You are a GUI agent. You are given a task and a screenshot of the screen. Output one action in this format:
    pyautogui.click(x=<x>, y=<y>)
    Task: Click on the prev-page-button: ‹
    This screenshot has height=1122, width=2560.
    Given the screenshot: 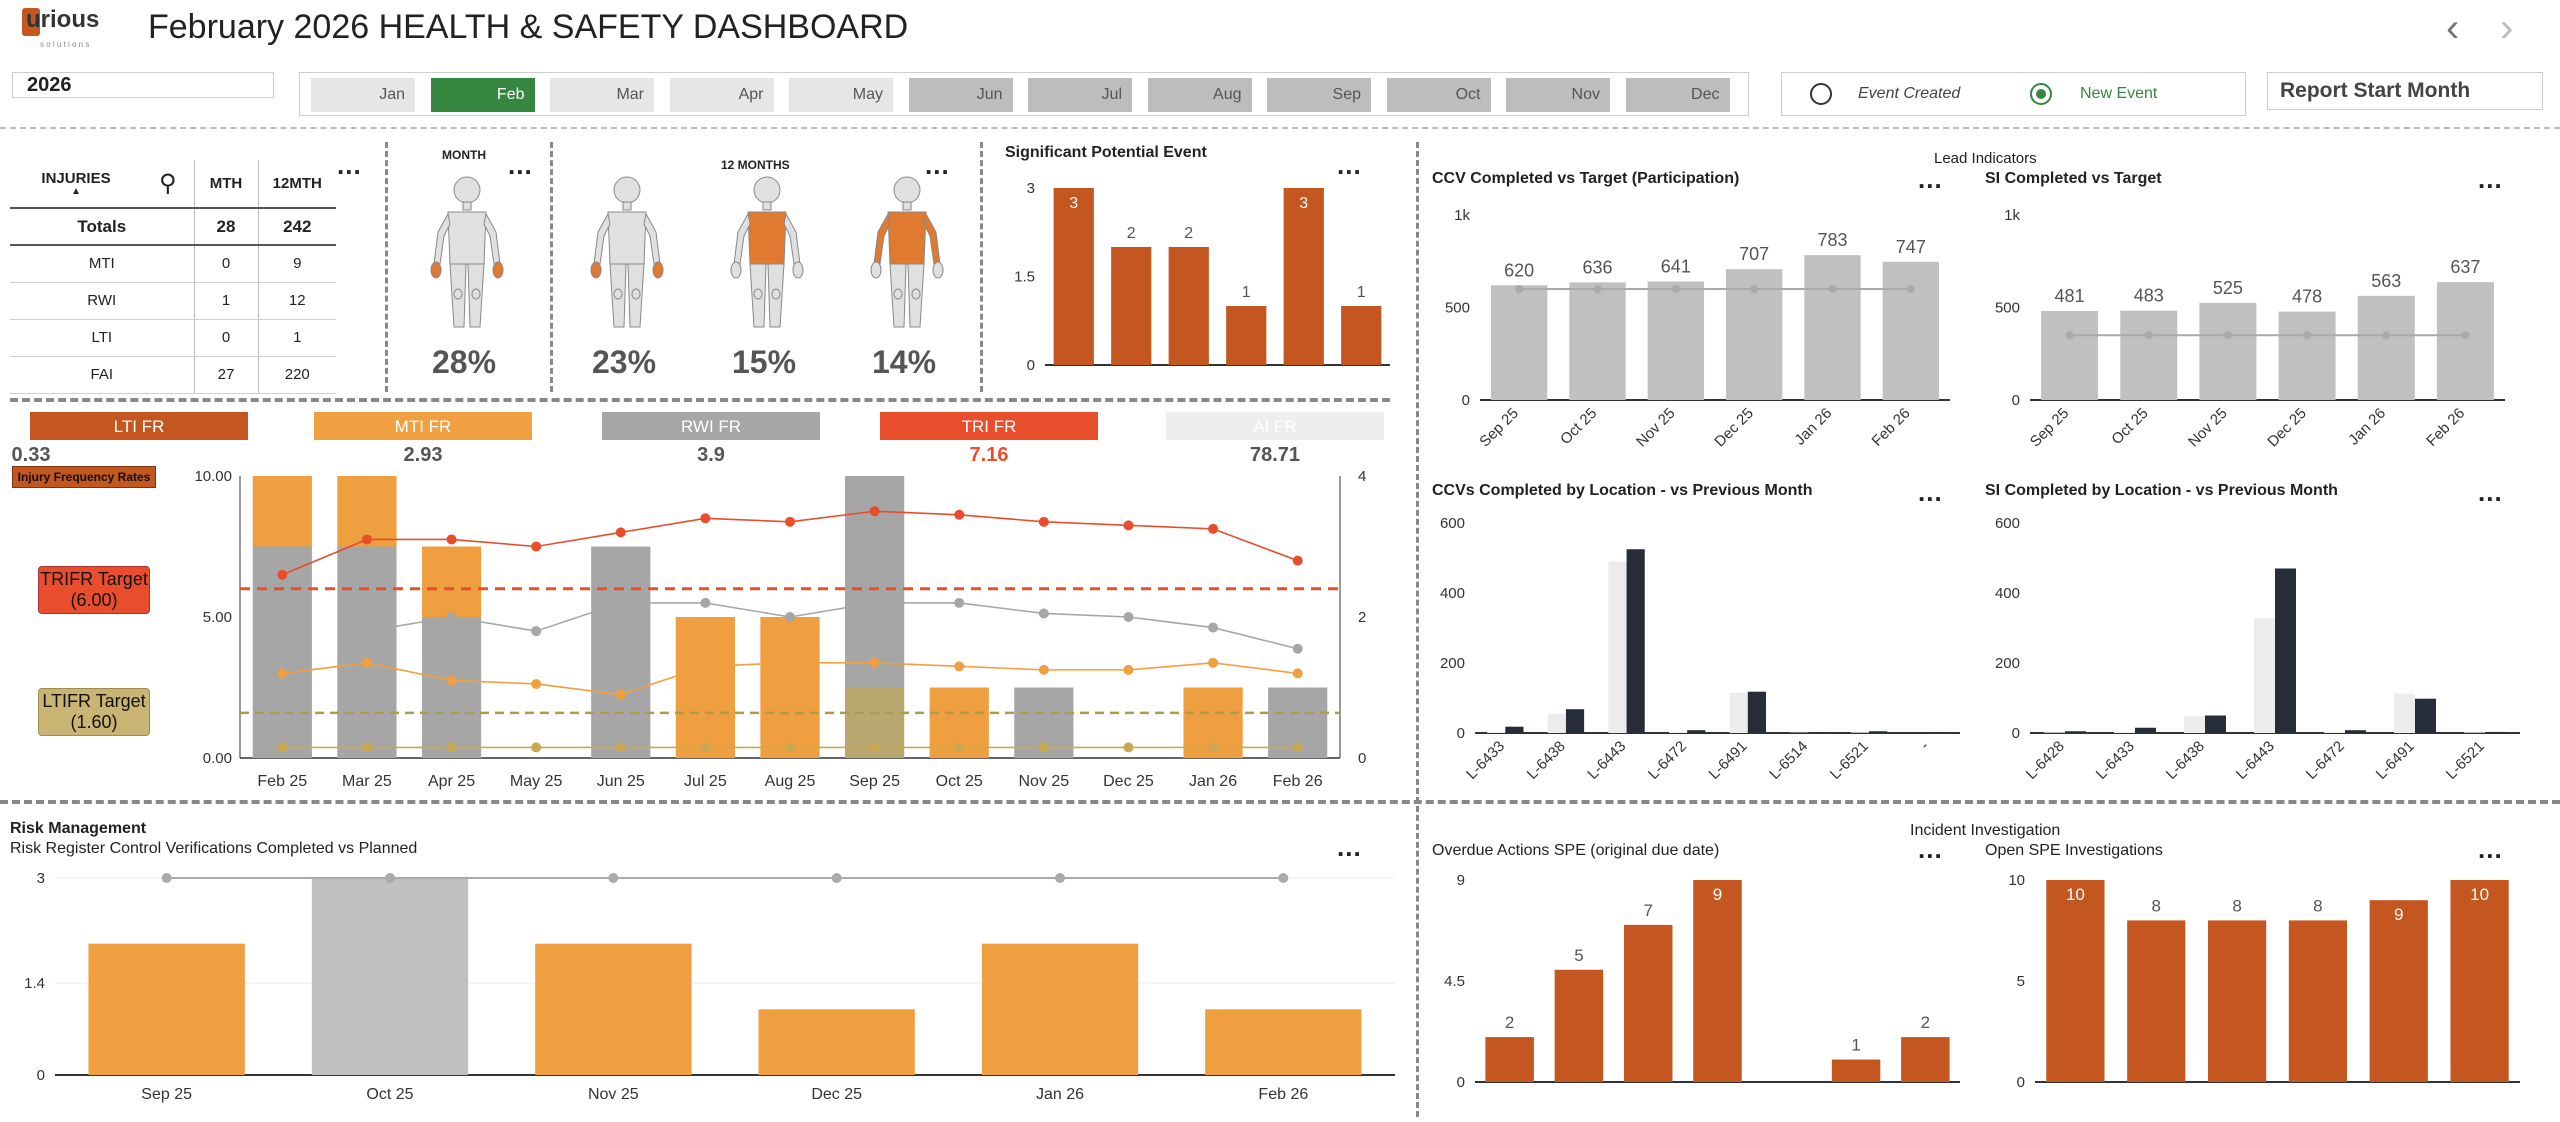 What is the action you would take?
    pyautogui.click(x=2453, y=28)
    